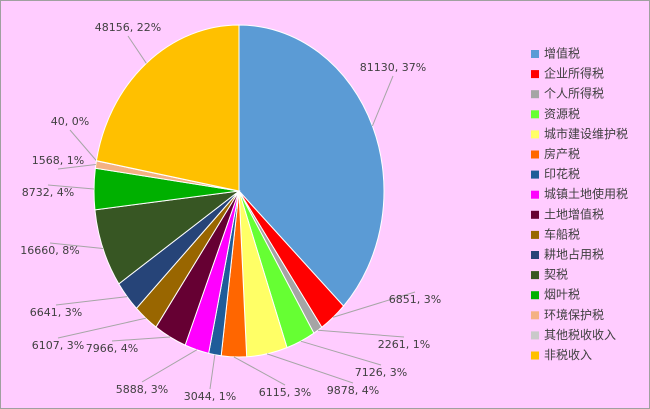 The image size is (650, 409). I want to click on data-label: 16660, 8%, so click(49, 250).